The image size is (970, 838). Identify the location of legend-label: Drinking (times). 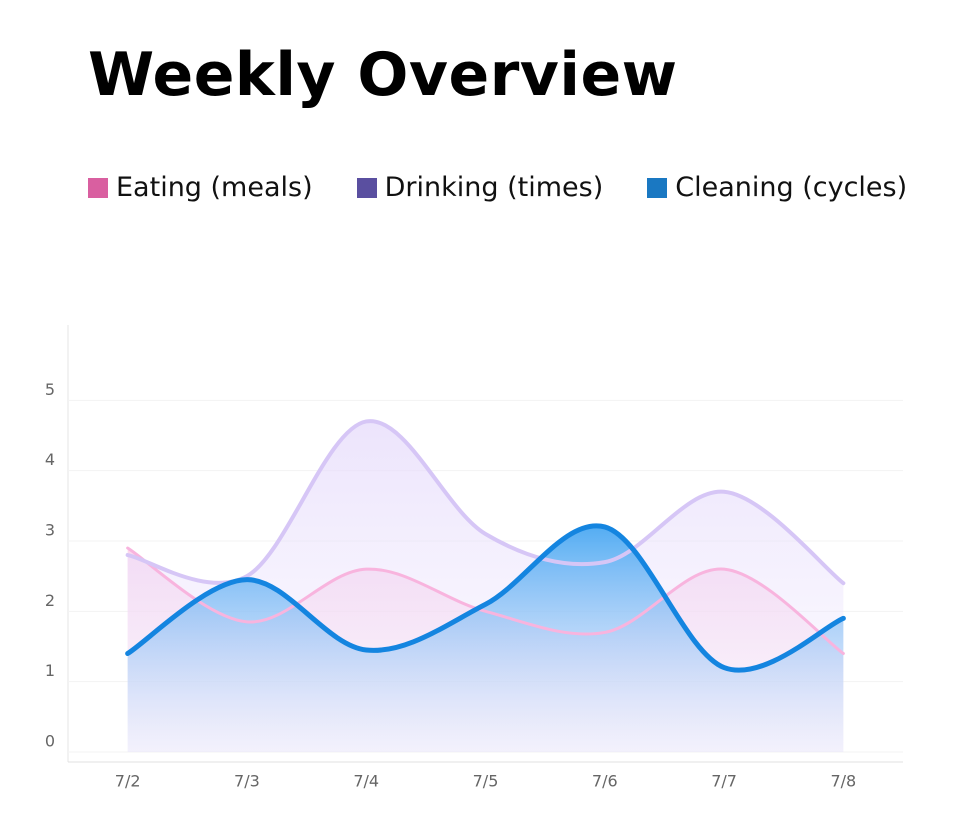
(494, 187).